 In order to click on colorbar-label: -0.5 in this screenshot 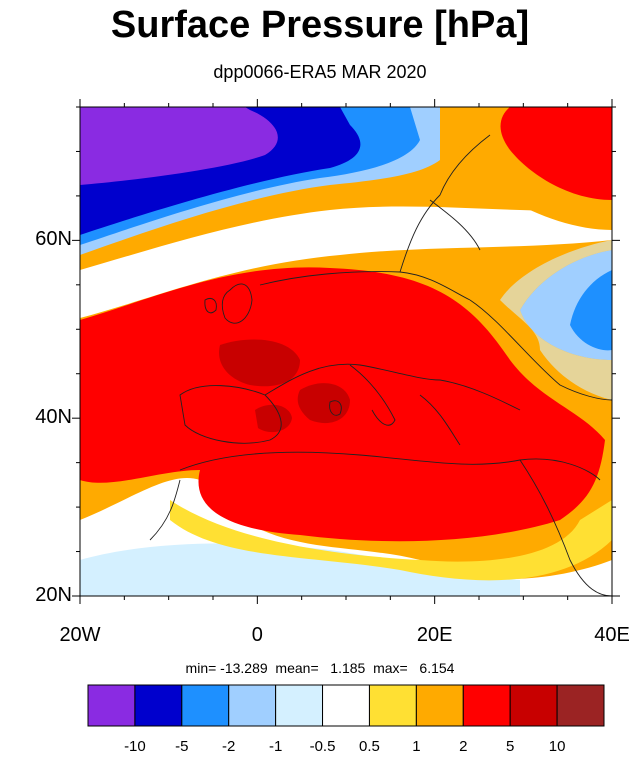, I will do `click(322, 746)`.